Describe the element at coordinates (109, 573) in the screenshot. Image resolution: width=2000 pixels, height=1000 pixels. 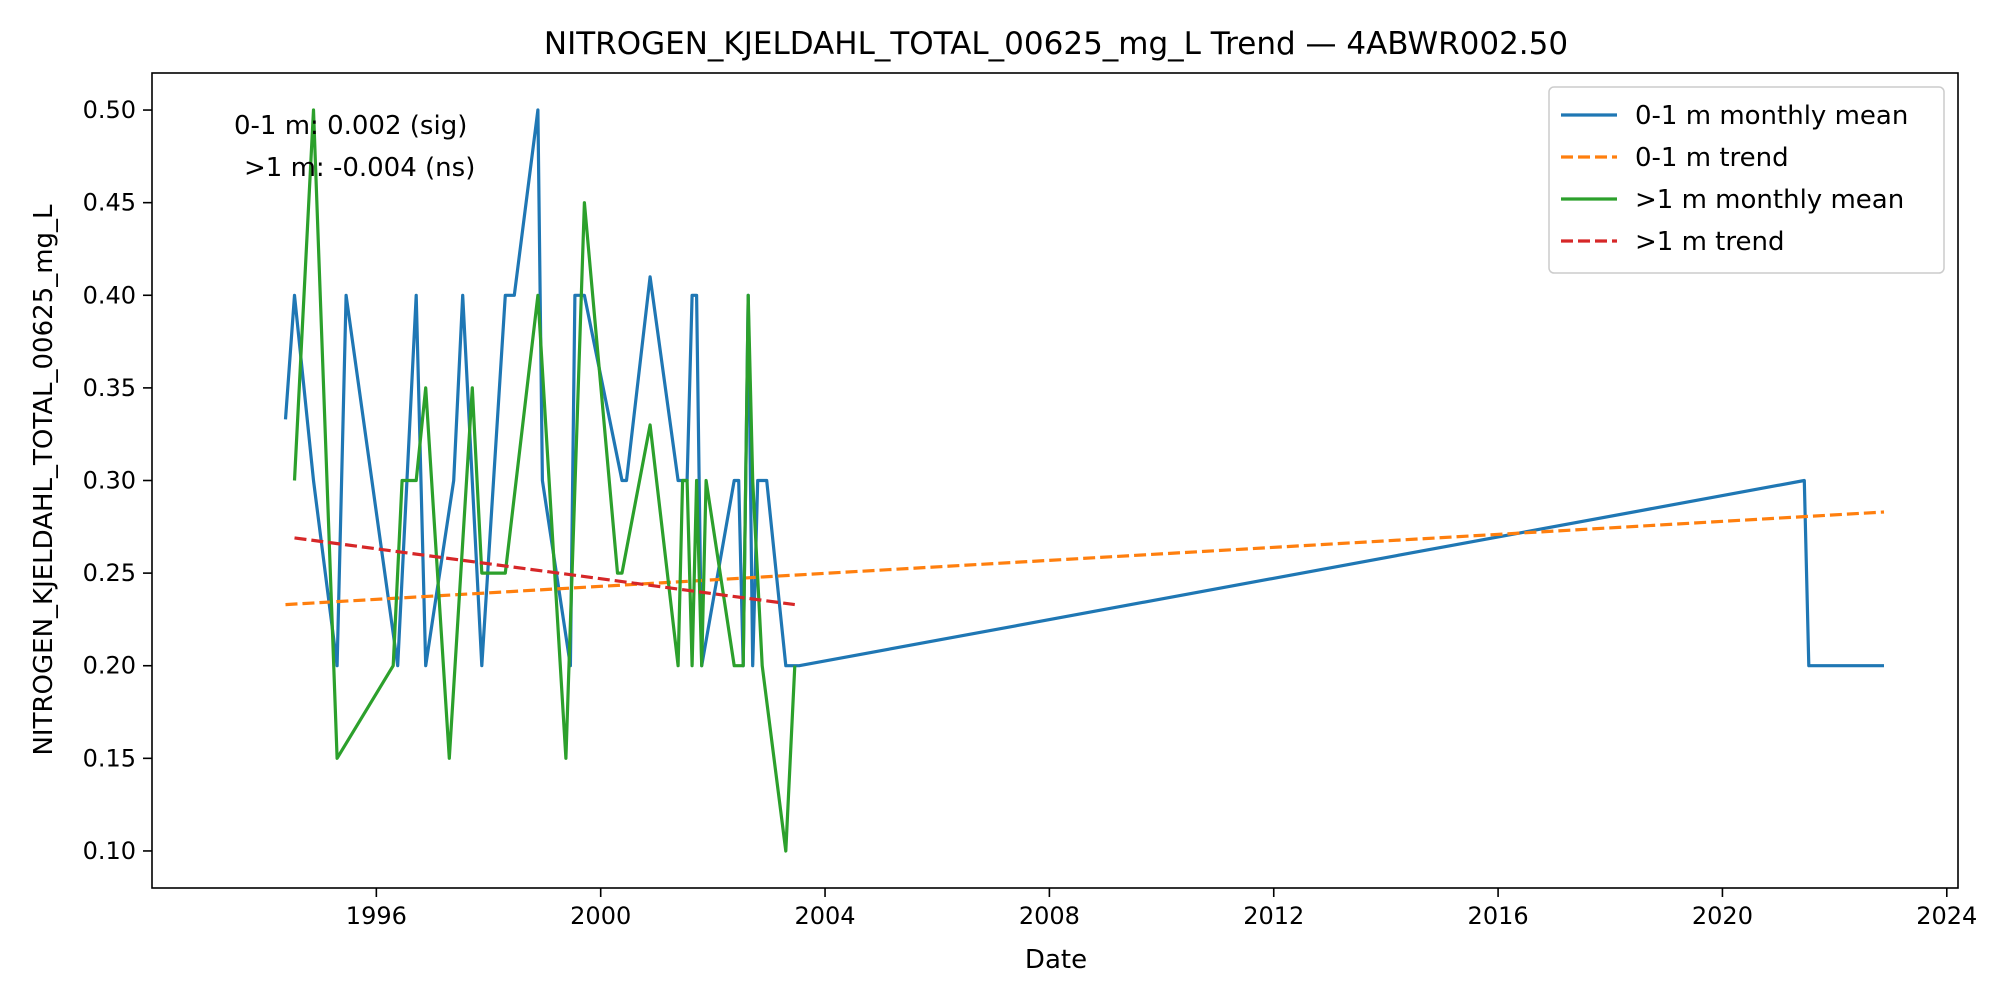
I see `y-tick-label: 0.25` at that location.